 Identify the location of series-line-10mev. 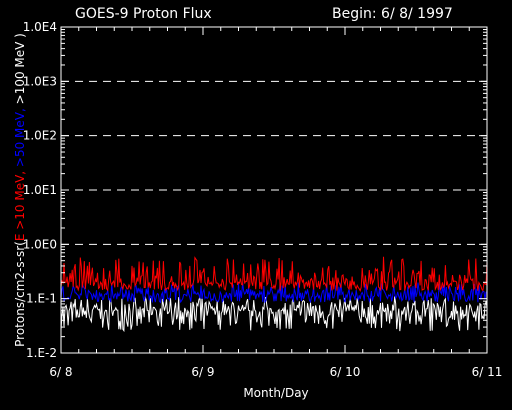
(274, 274).